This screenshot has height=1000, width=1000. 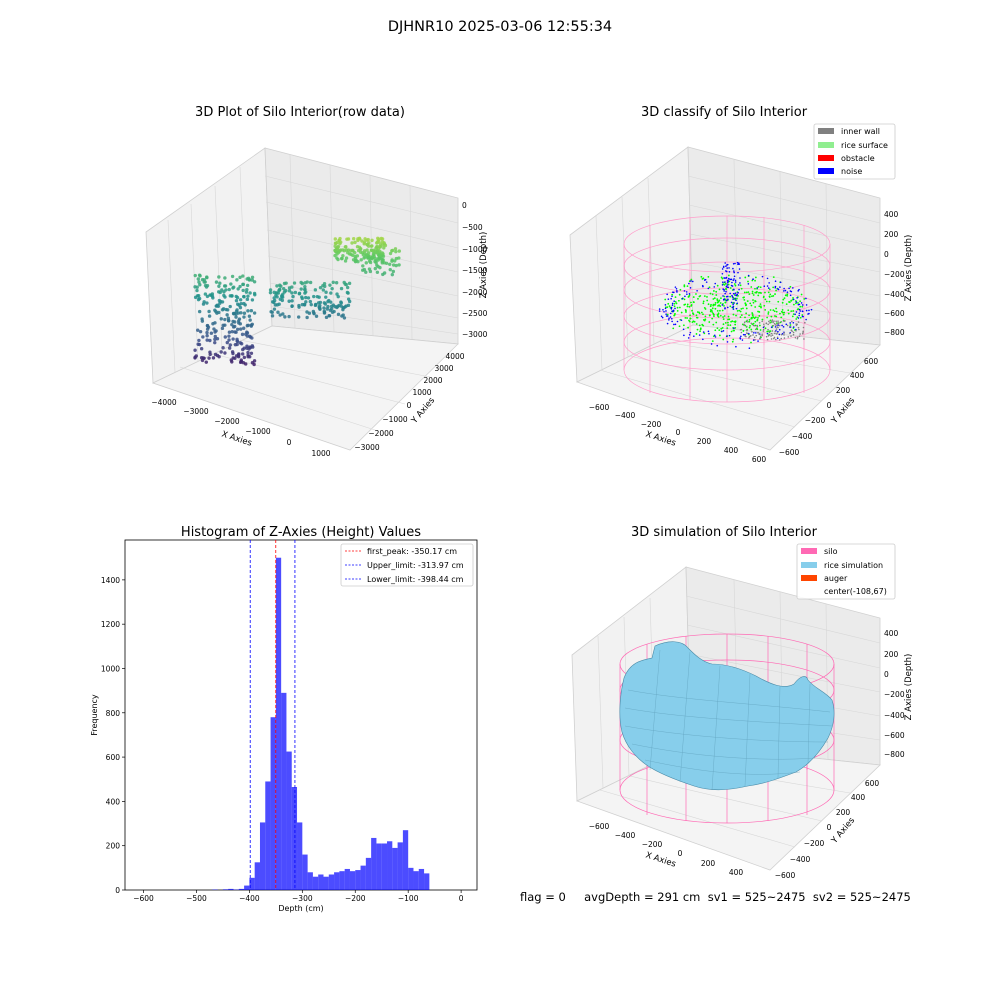 What do you see at coordinates (854, 151) in the screenshot?
I see `panel2-legend-box` at bounding box center [854, 151].